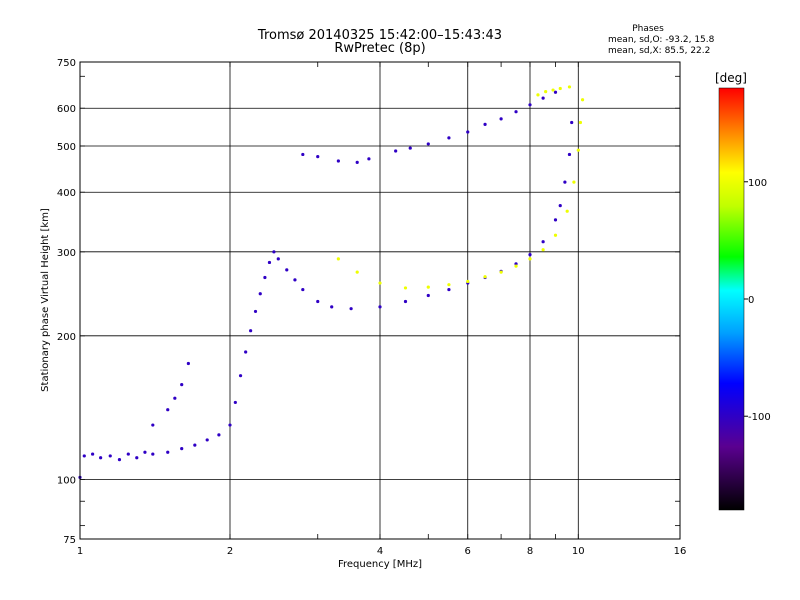 This screenshot has width=800, height=600. Describe the element at coordinates (757, 183) in the screenshot. I see `colorbar-tick-label: 100` at that location.